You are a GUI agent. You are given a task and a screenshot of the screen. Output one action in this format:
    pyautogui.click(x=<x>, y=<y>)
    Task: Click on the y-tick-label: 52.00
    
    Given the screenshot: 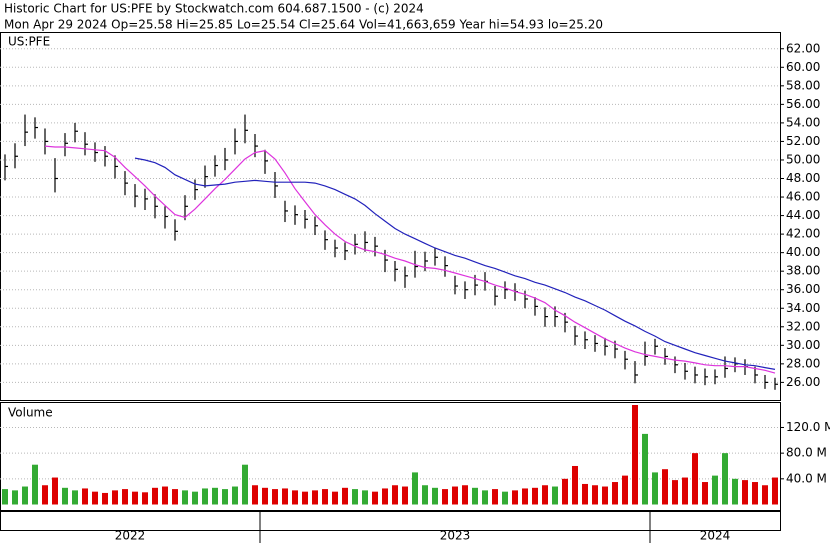 What is the action you would take?
    pyautogui.click(x=803, y=141)
    